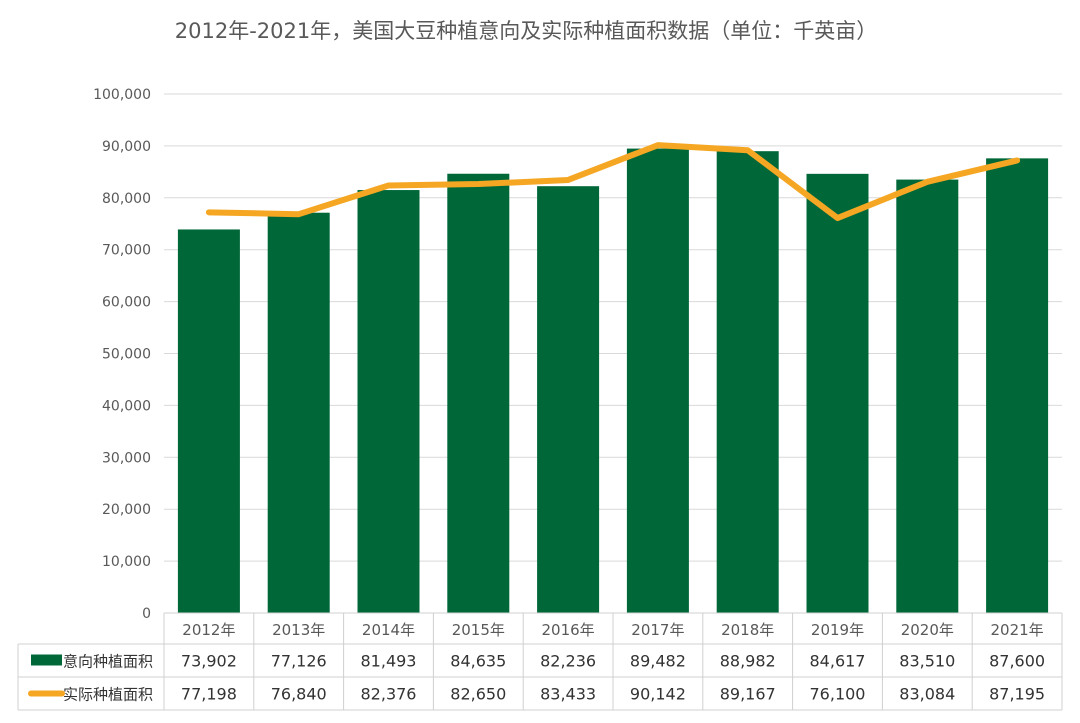 The image size is (1080, 723). Describe the element at coordinates (389, 661) in the screenshot. I see `data-label-bar: 81,493` at that location.